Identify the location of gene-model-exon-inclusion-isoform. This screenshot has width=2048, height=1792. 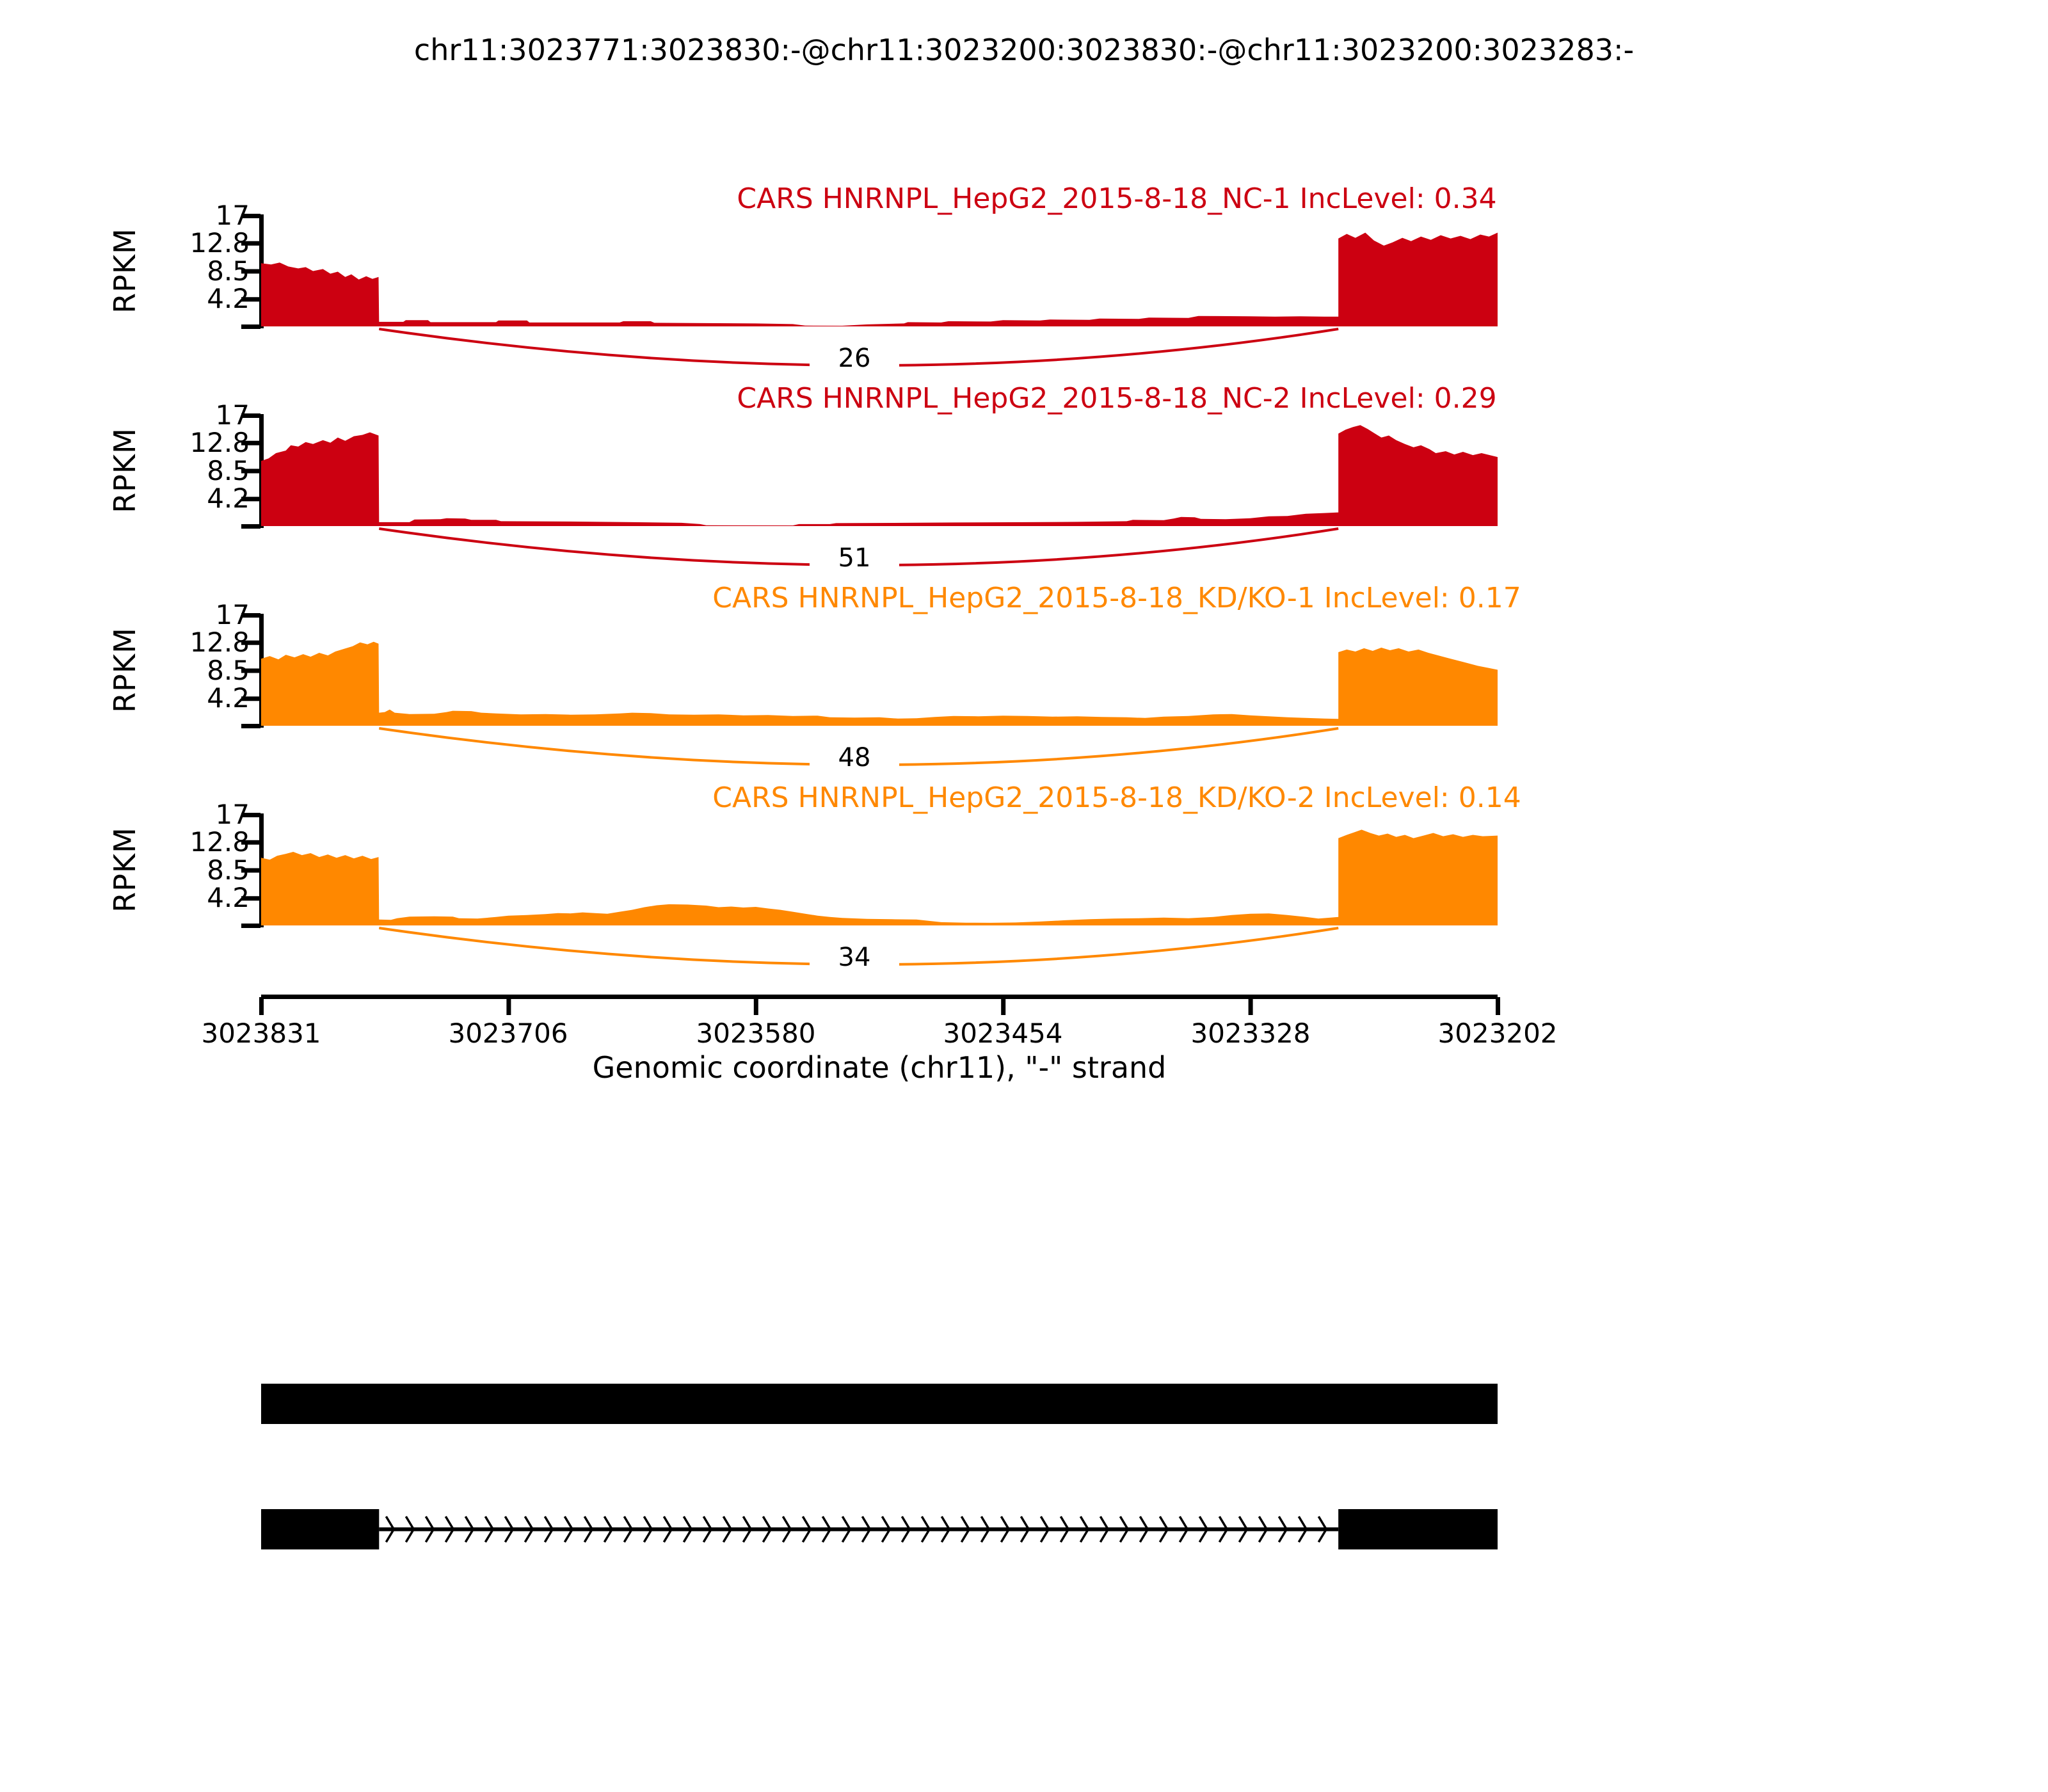
(879, 1404).